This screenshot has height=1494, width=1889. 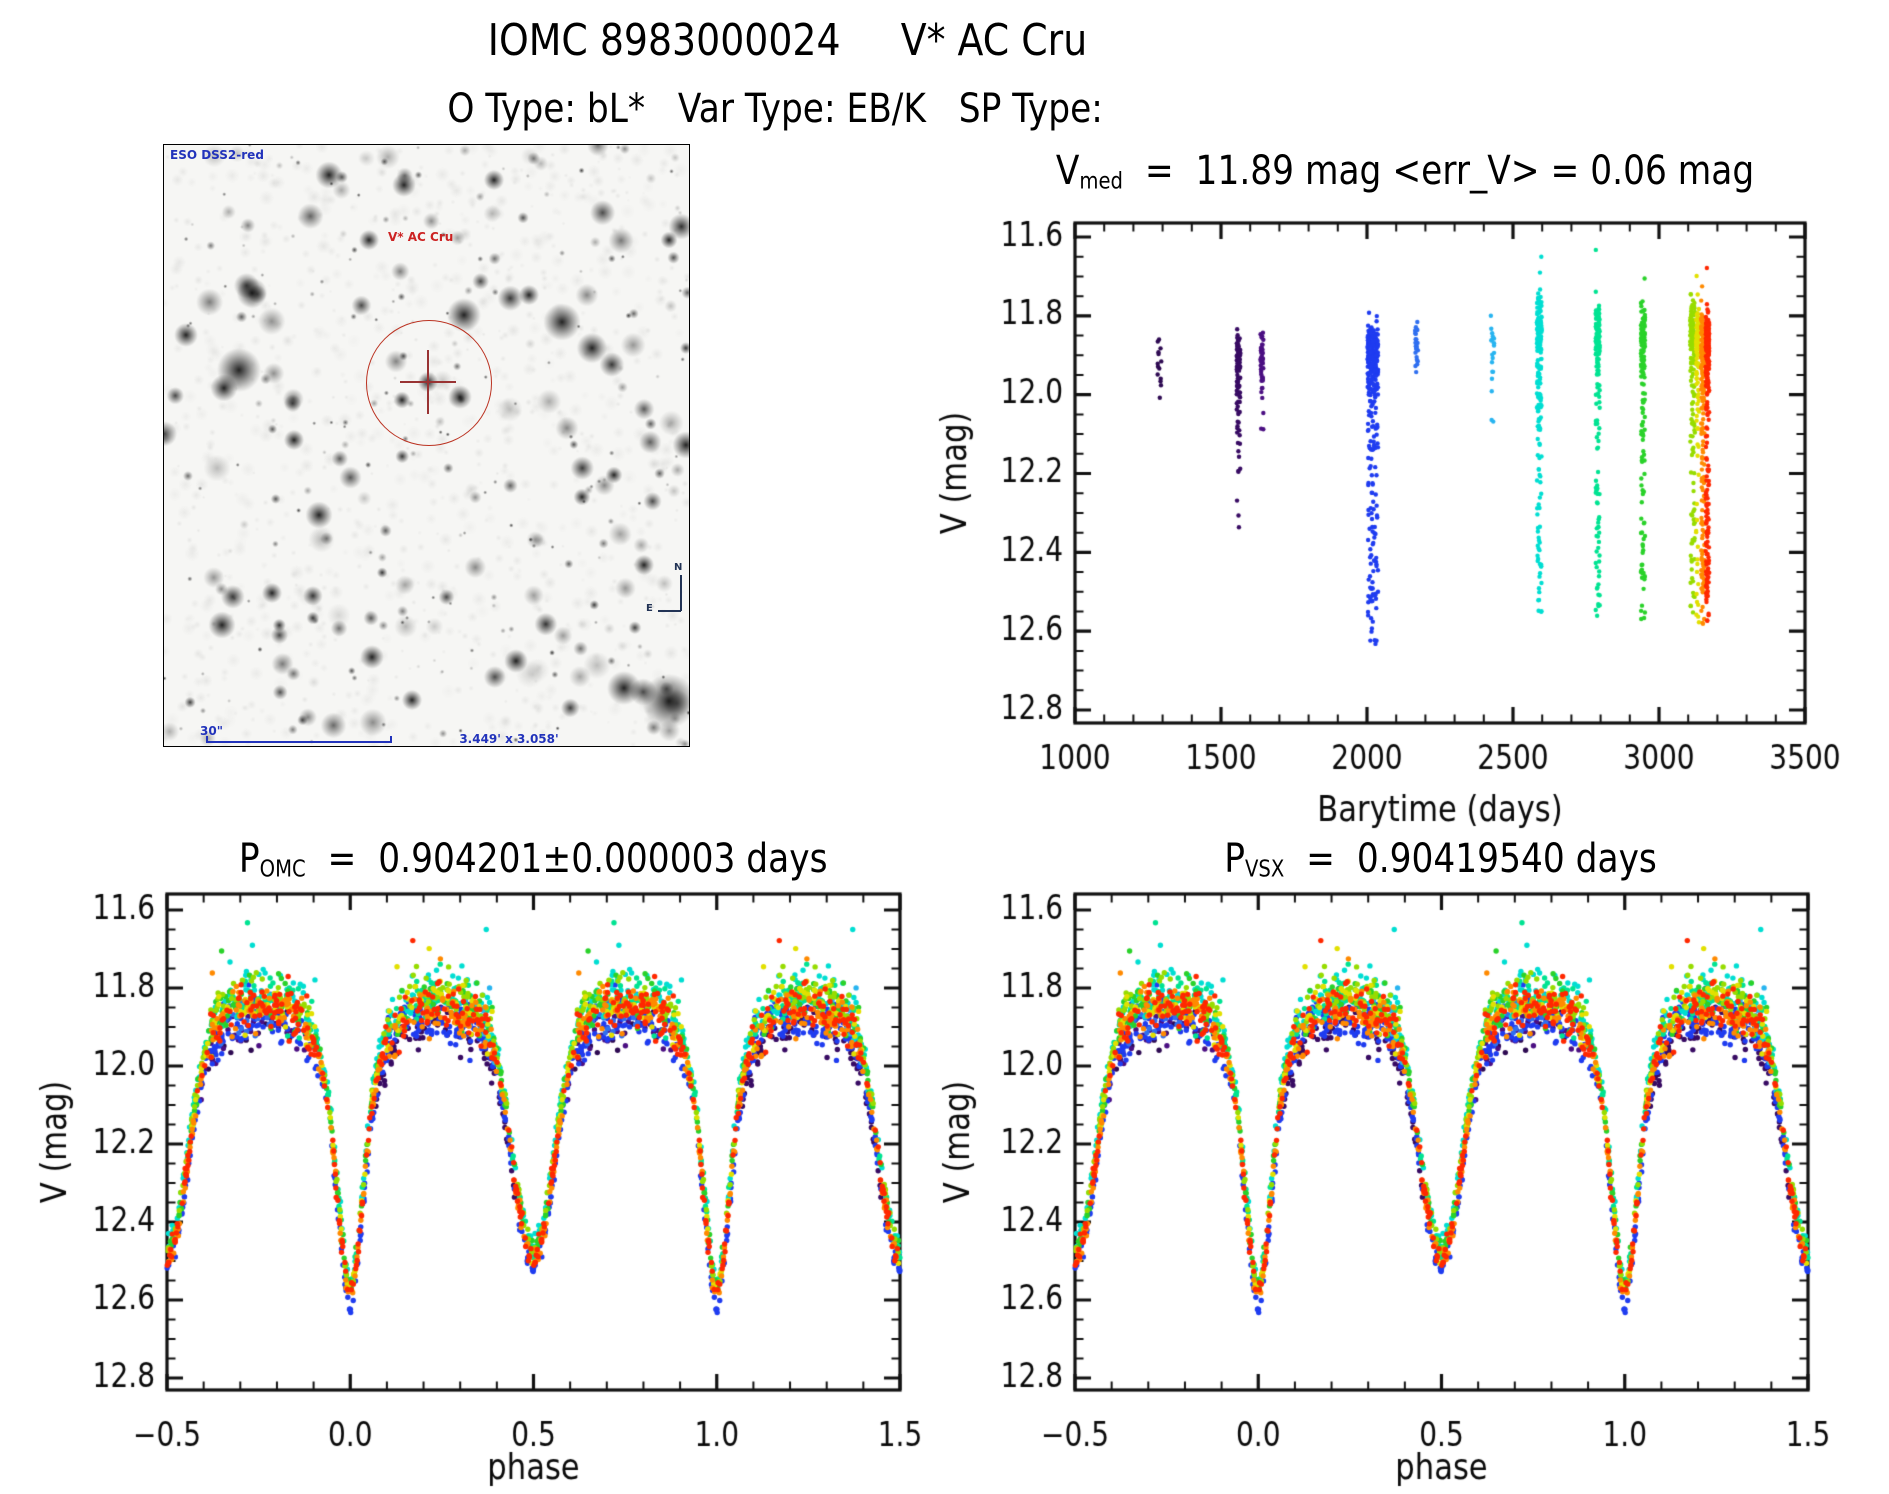 I want to click on target-crosshair-horizontal, so click(x=428, y=382).